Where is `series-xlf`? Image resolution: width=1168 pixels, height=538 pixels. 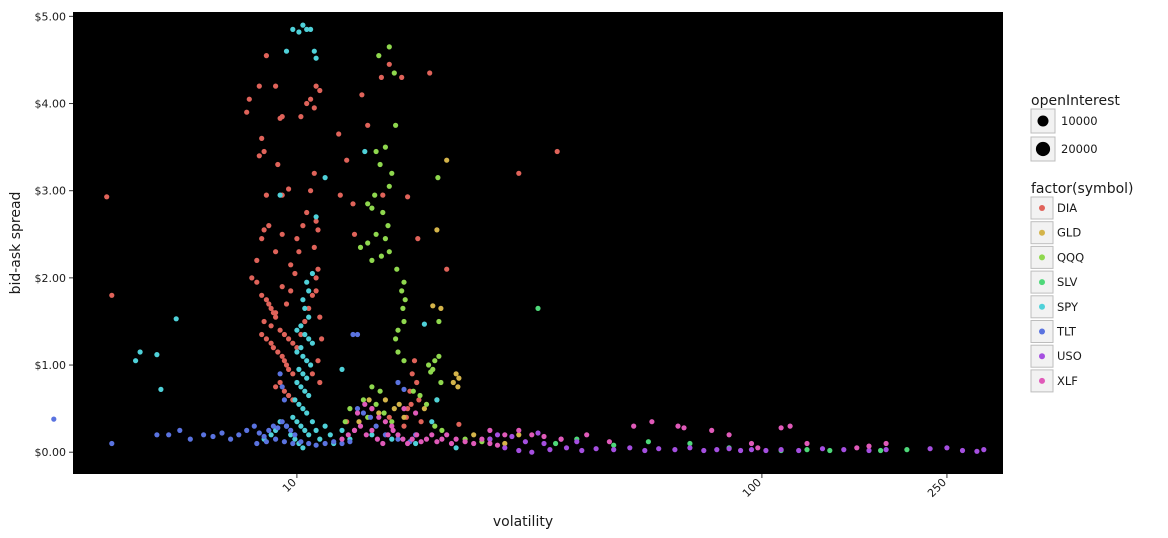 series-xlf is located at coordinates (614, 426).